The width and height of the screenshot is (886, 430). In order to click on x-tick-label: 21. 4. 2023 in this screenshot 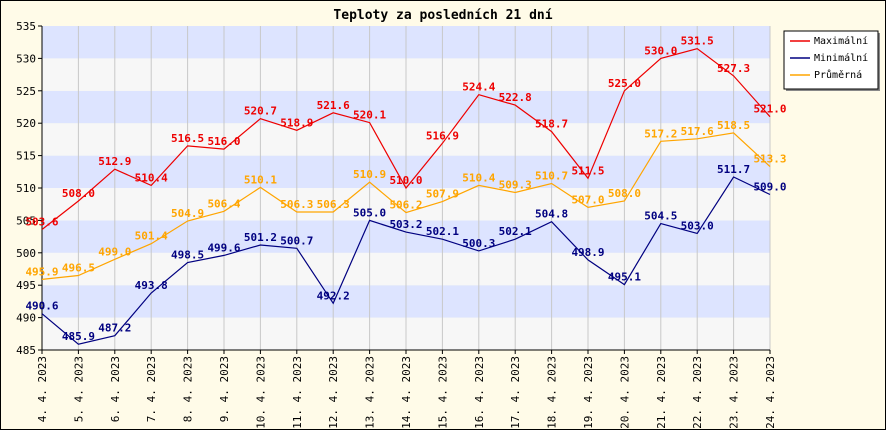, I will do `click(661, 392)`.